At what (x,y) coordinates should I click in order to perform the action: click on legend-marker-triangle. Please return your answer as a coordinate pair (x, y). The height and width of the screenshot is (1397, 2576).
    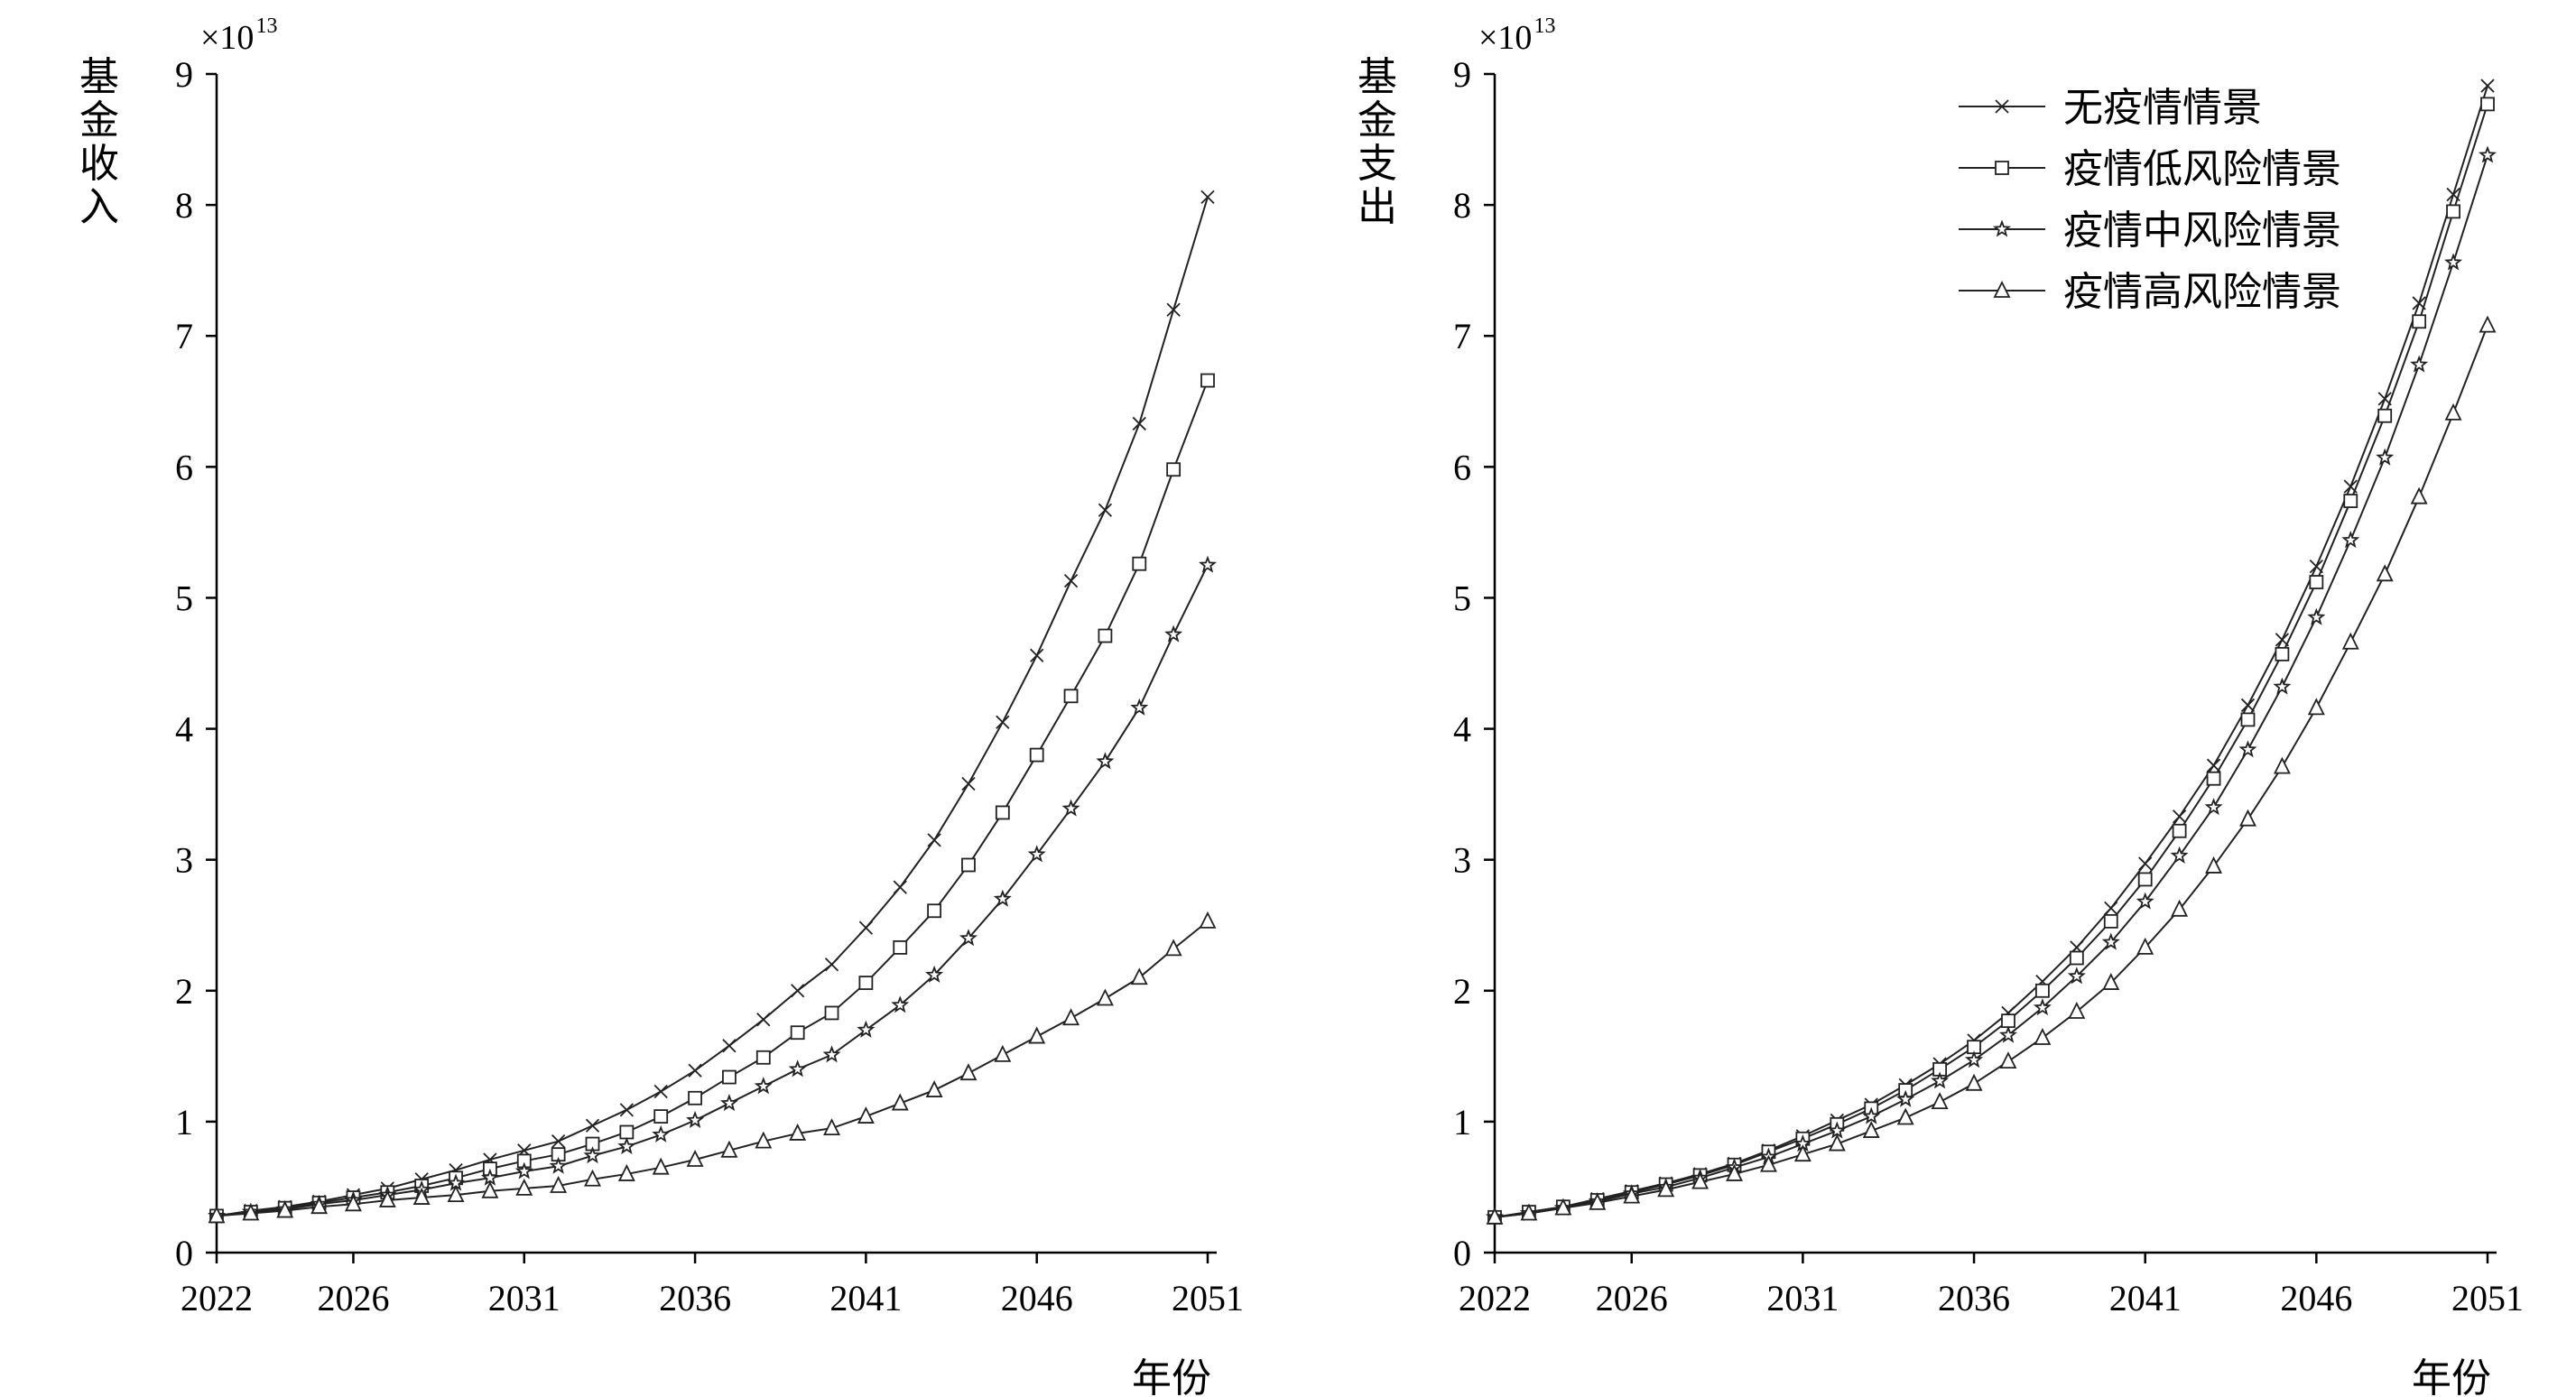
    Looking at the image, I should click on (2002, 289).